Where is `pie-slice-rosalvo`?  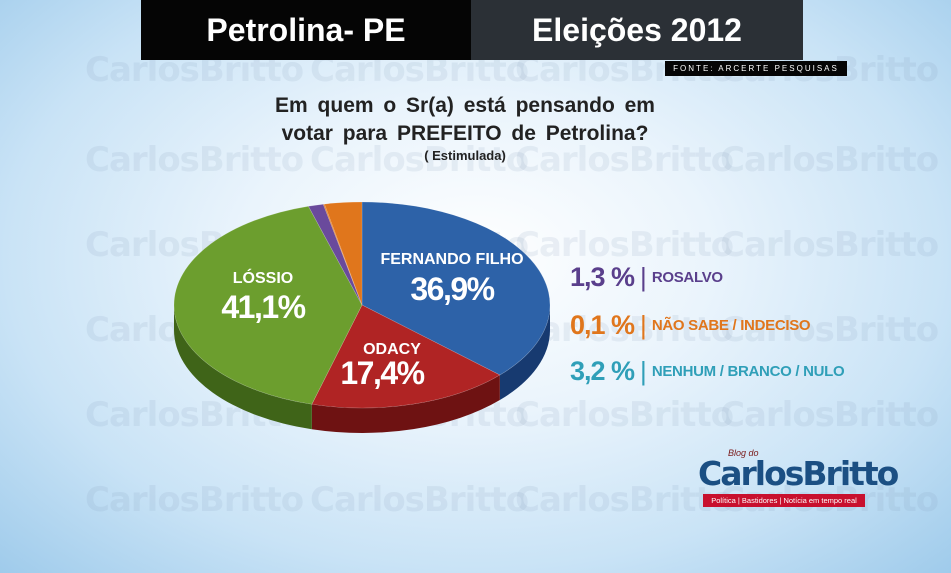
pie-slice-rosalvo is located at coordinates (335, 254).